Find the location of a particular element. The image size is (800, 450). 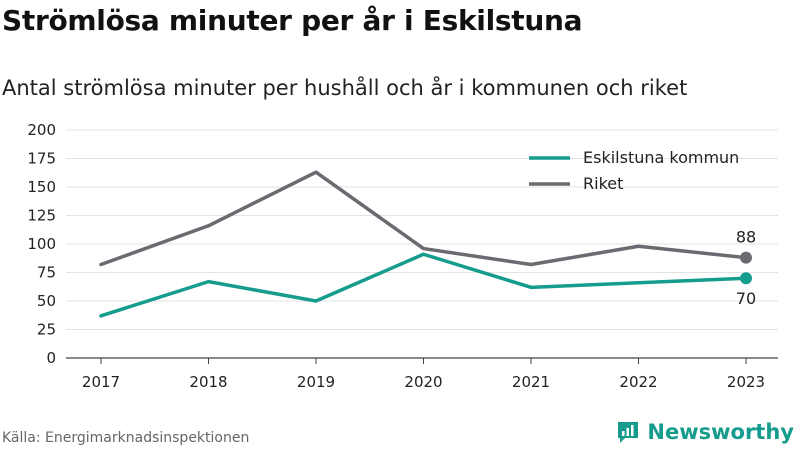

legend-label: Eskilstuna kommun is located at coordinates (661, 157).